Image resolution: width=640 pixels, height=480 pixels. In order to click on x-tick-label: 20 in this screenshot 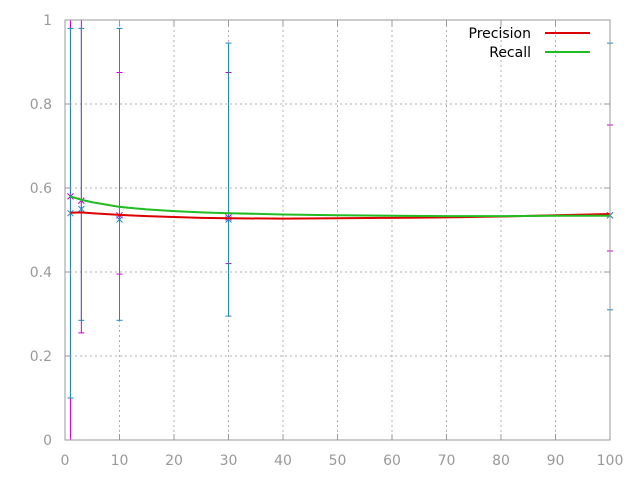, I will do `click(174, 461)`.